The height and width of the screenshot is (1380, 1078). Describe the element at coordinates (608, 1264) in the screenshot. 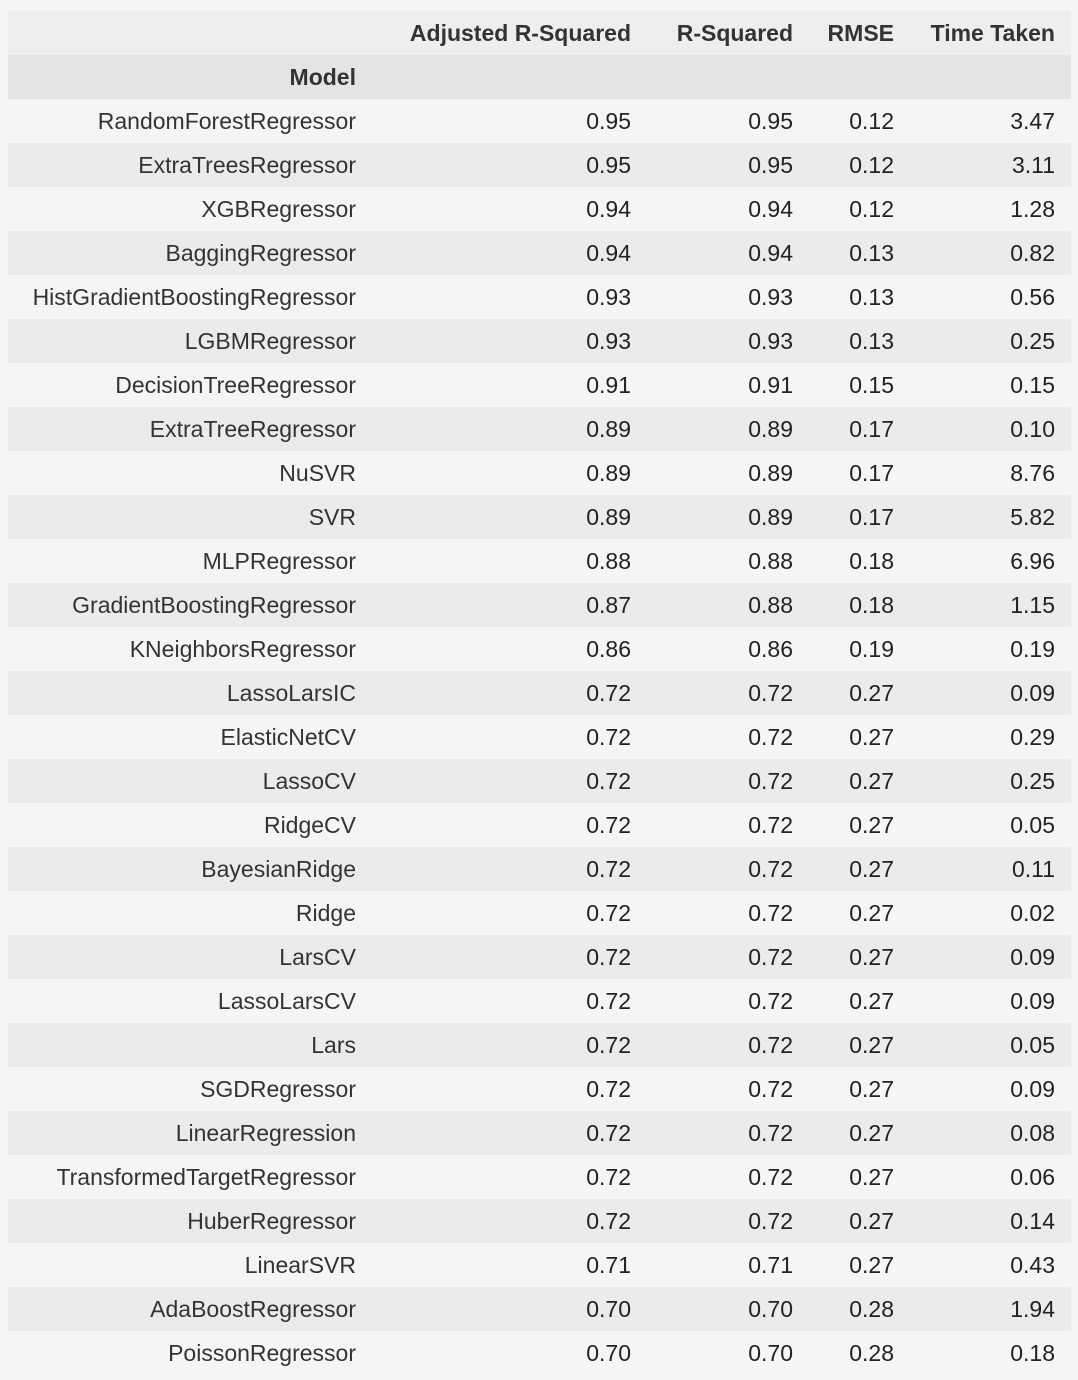

I see `adjusted-r-squared-cell: 0.71` at that location.